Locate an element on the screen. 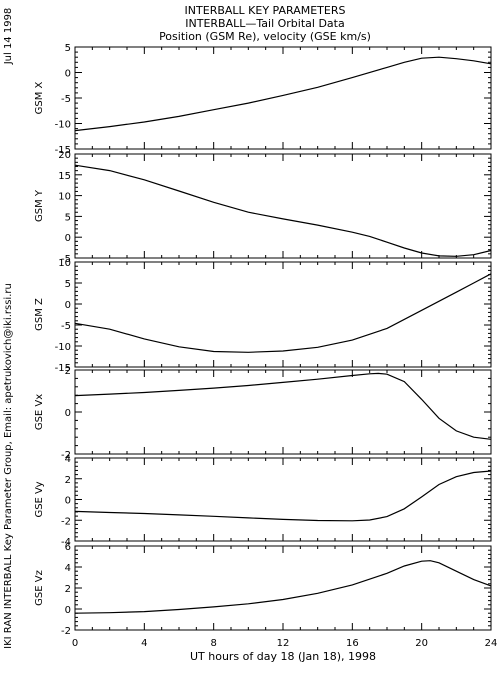 This screenshot has width=504, height=688. y-axis-label: GSE Vz is located at coordinates (39, 588).